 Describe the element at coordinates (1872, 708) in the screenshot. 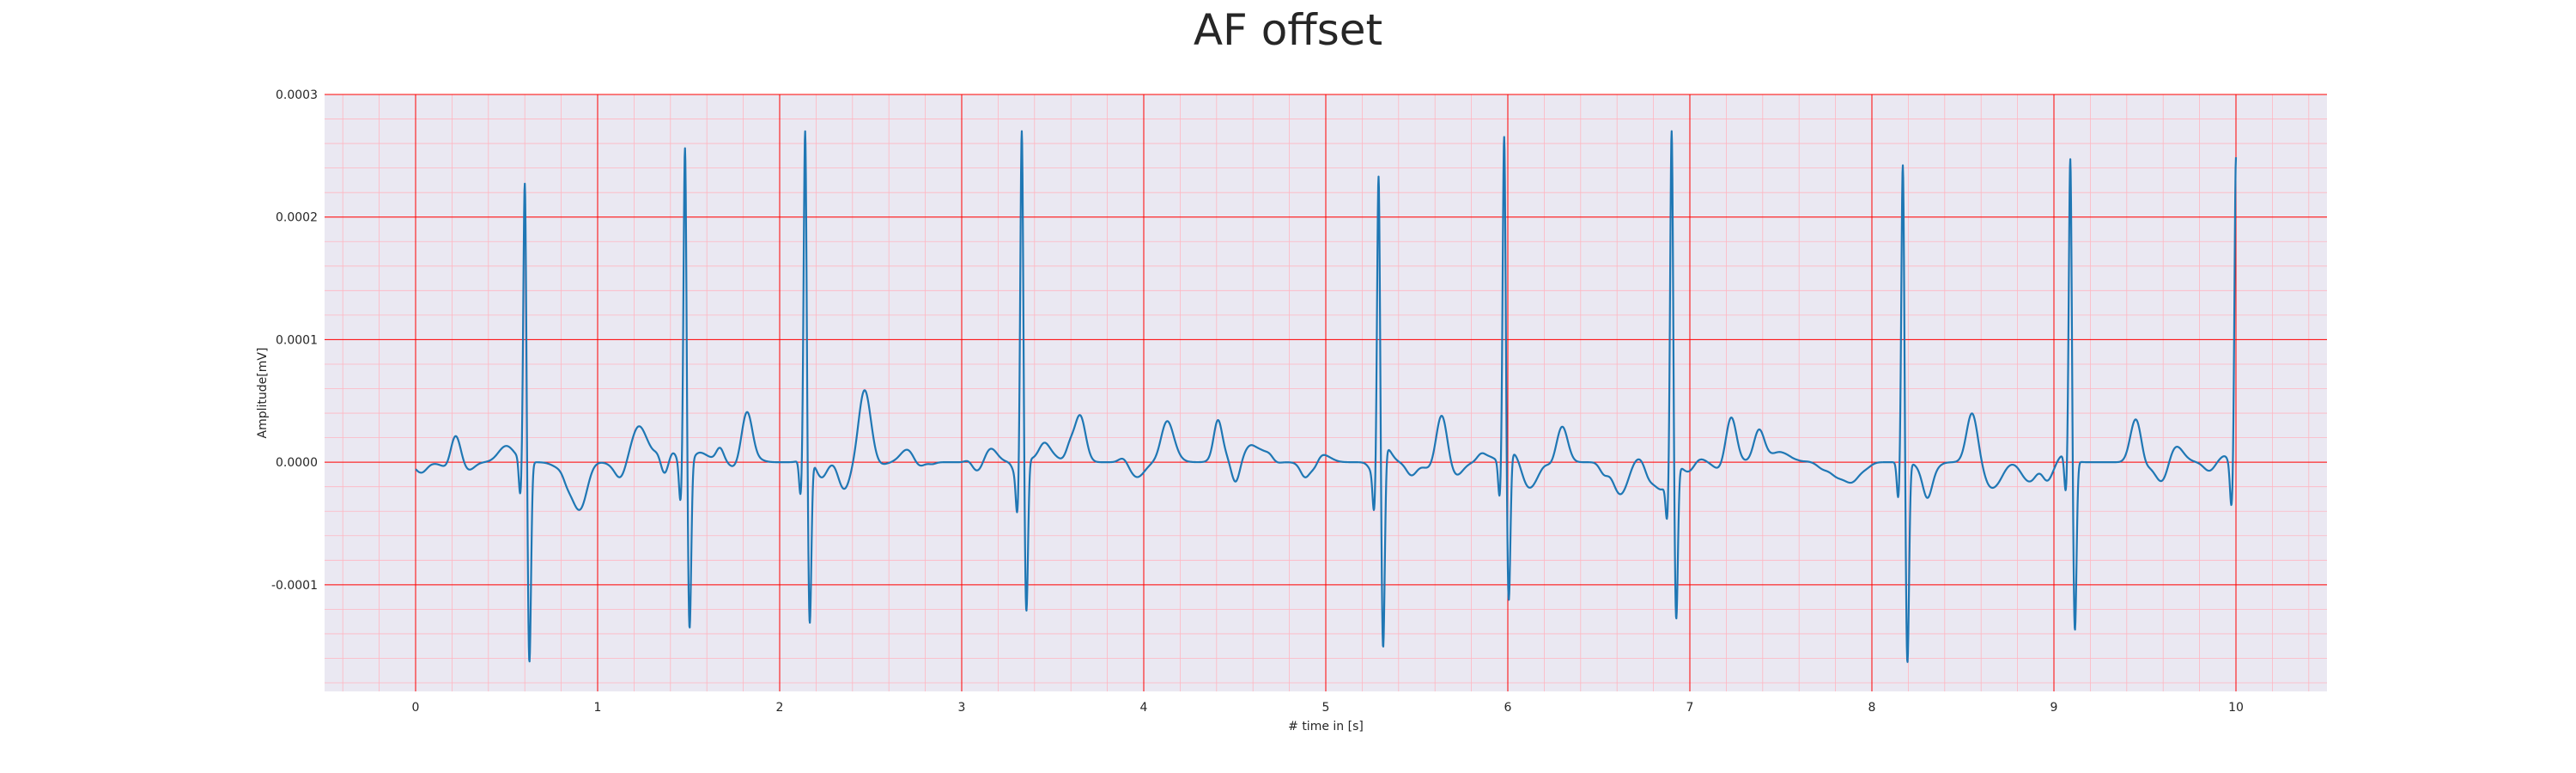

I see `x-tick-label: 8` at that location.